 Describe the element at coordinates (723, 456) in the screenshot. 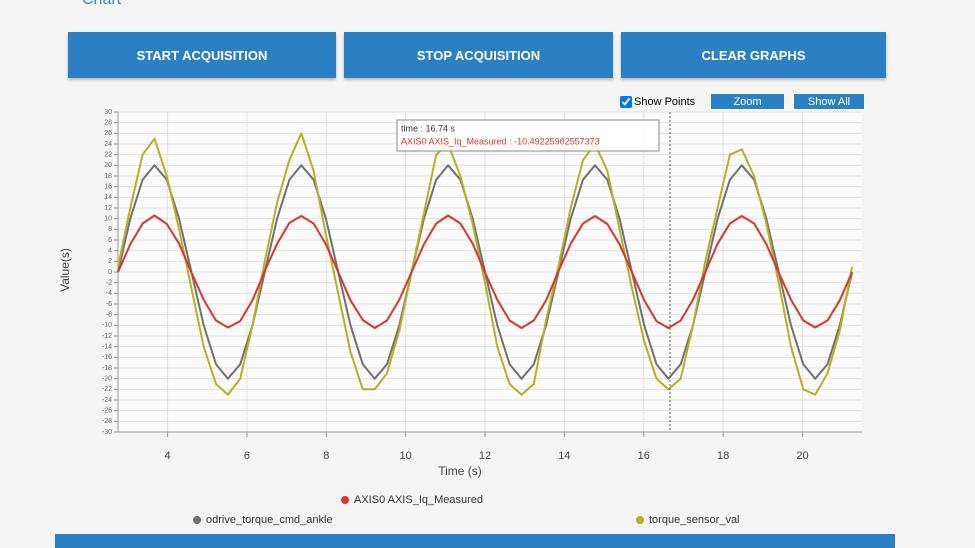

I see `x-tick-label: 18` at that location.